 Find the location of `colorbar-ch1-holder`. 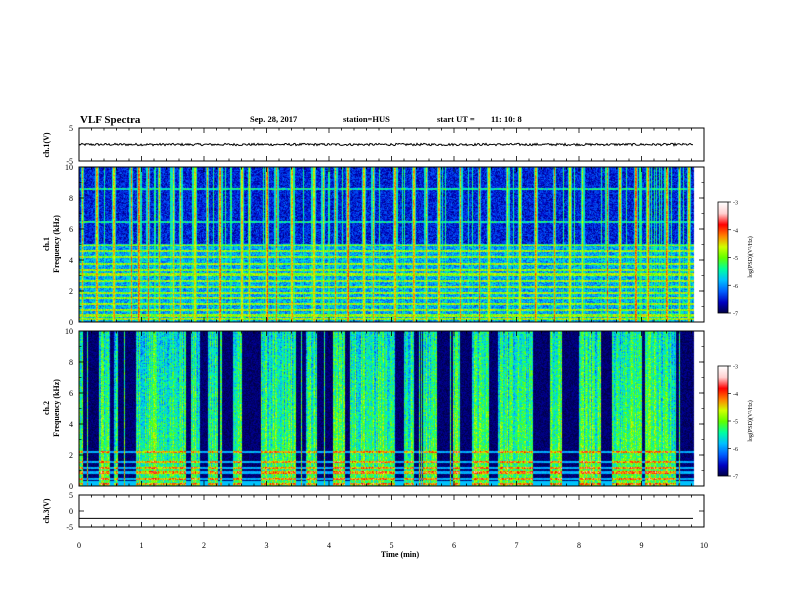

colorbar-ch1-holder is located at coordinates (723, 257).